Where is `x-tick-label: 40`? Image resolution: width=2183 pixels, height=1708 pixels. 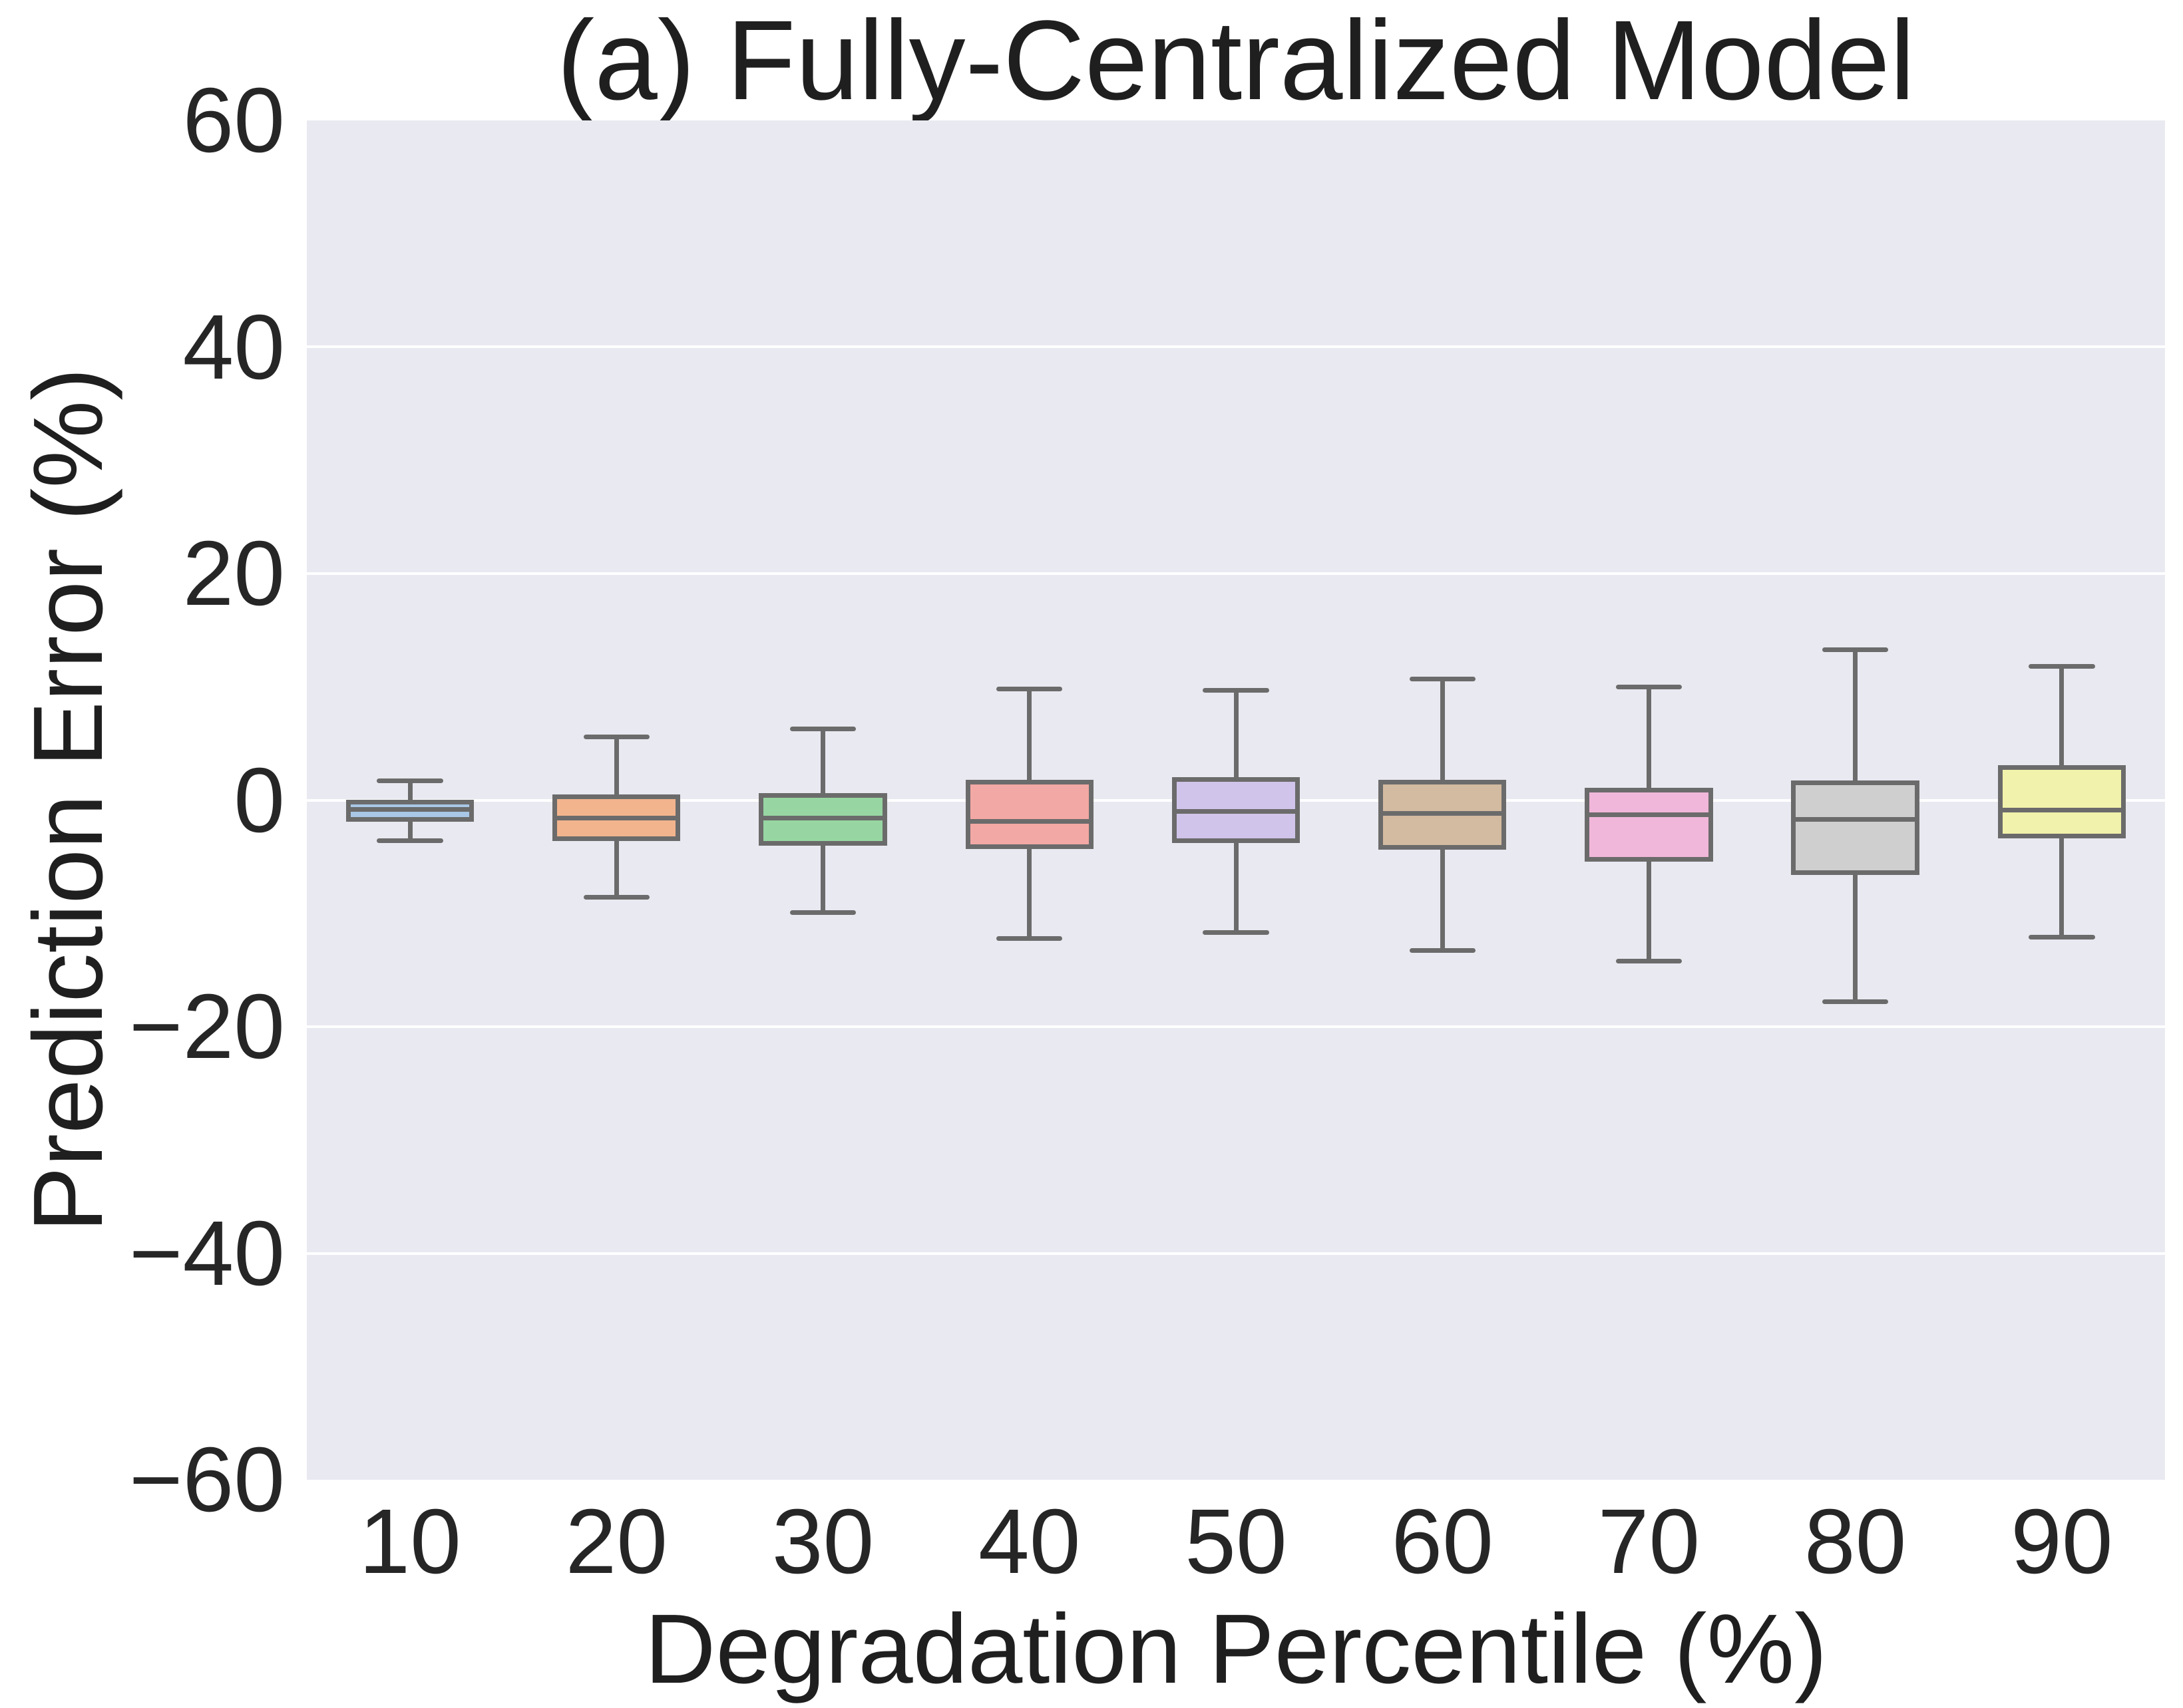 x-tick-label: 40 is located at coordinates (1029, 1541).